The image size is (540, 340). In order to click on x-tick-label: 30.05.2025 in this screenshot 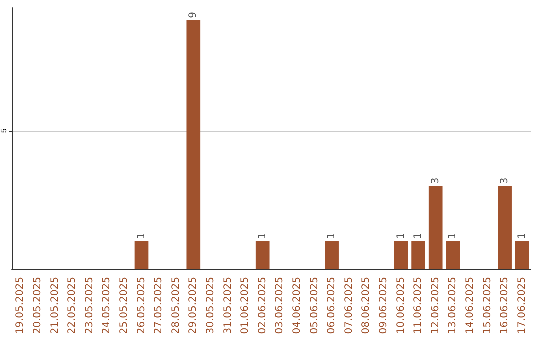, I will do `click(210, 305)`.